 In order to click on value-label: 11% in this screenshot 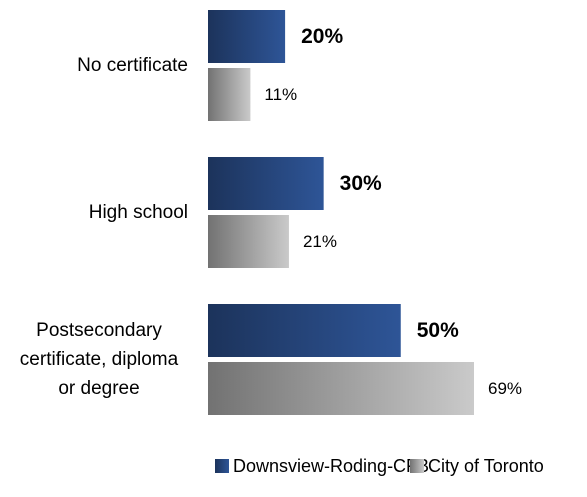, I will do `click(280, 94)`.